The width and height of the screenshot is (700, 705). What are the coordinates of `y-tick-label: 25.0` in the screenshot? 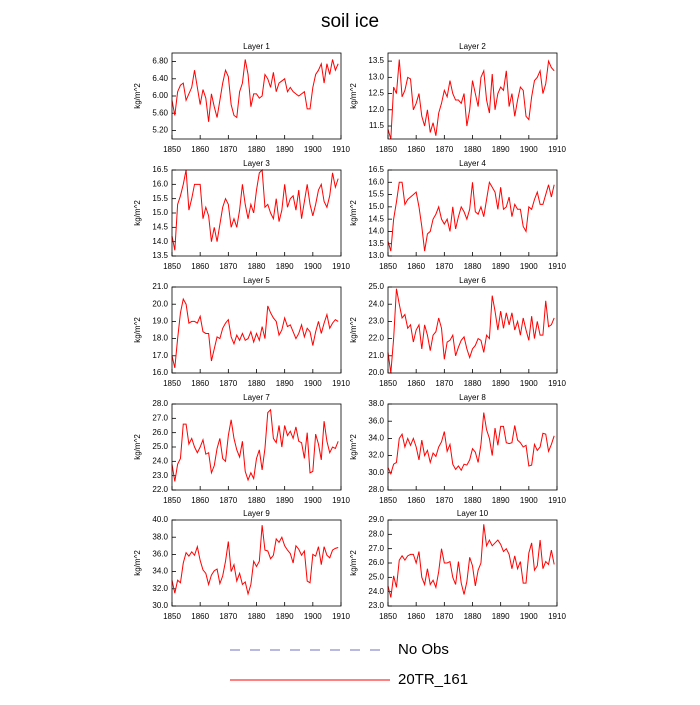 It's located at (160, 446).